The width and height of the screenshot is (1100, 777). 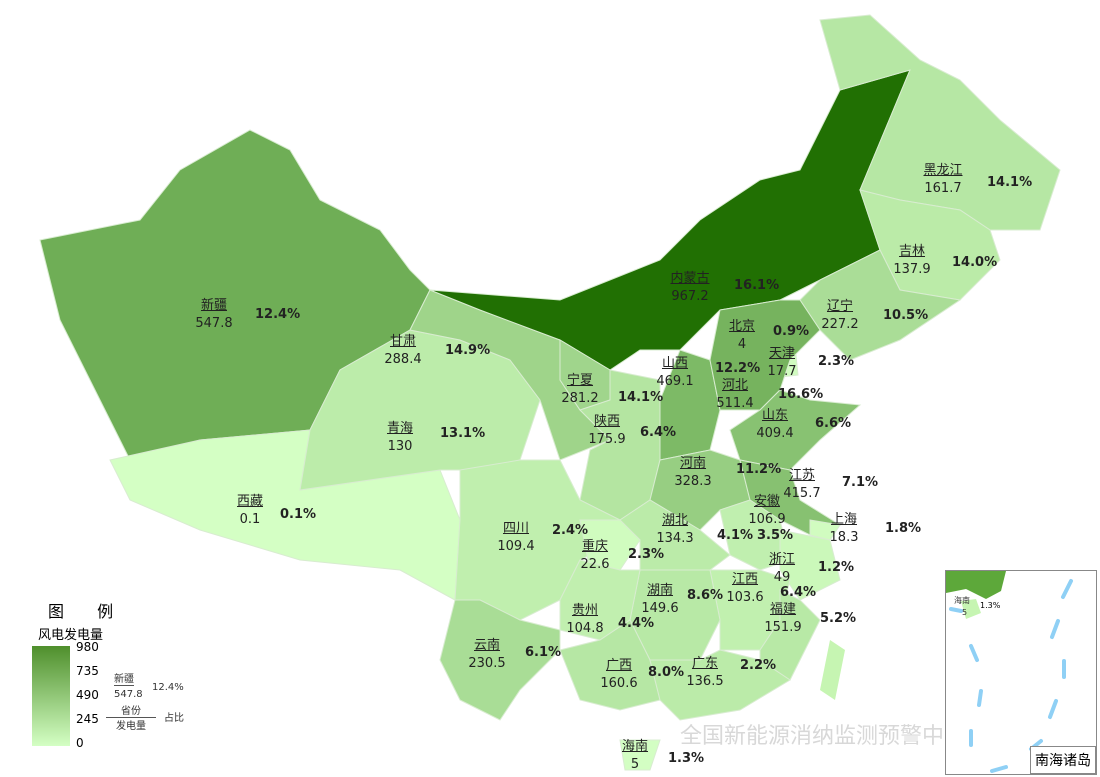 What do you see at coordinates (585, 610) in the screenshot?
I see `province-name: 贵州` at bounding box center [585, 610].